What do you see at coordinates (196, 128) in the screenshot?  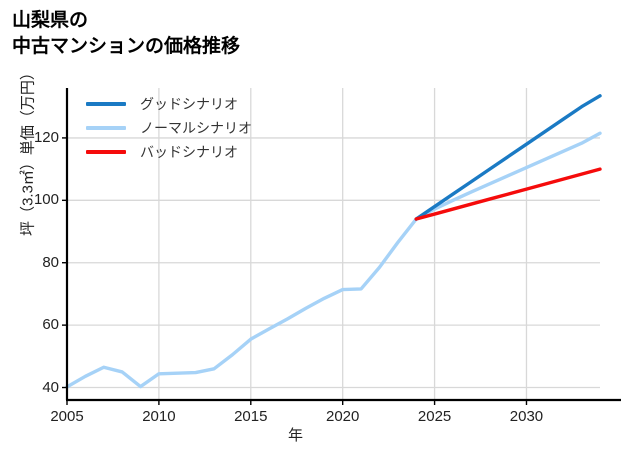 I see `legend-label: ノーマルシナリオ` at bounding box center [196, 128].